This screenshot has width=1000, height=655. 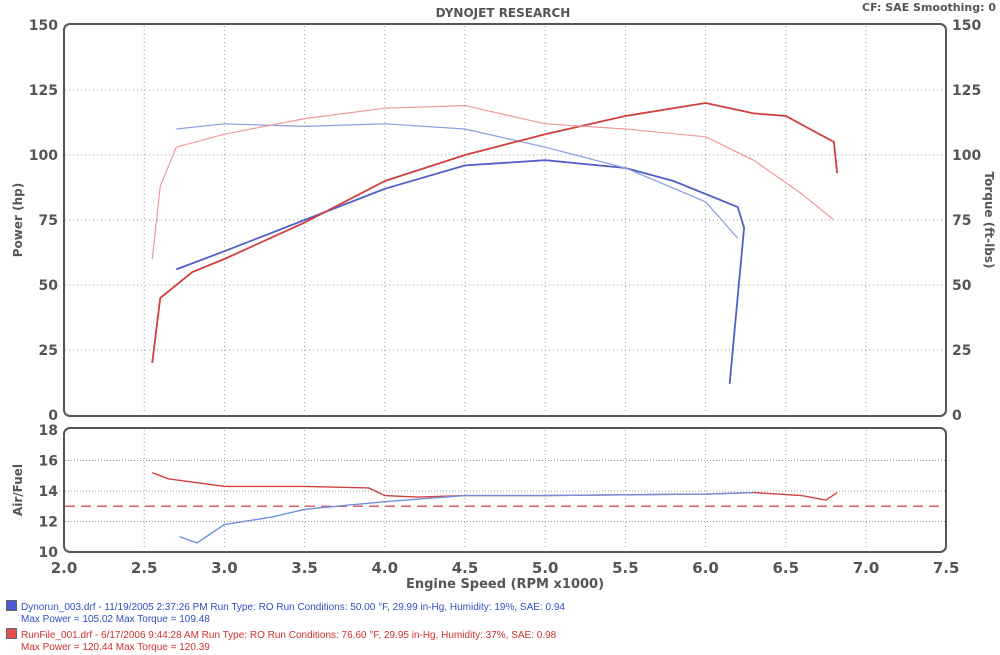 I want to click on y-axis-label-torque: Torque (ft-lbs), so click(x=989, y=220).